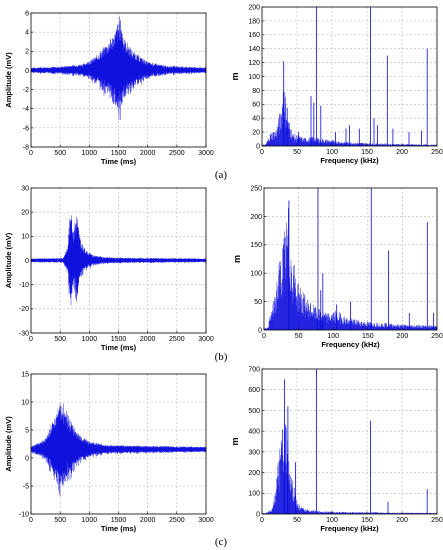 The image size is (443, 550). Describe the element at coordinates (26, 128) in the screenshot. I see `y-tick-label: -6` at that location.